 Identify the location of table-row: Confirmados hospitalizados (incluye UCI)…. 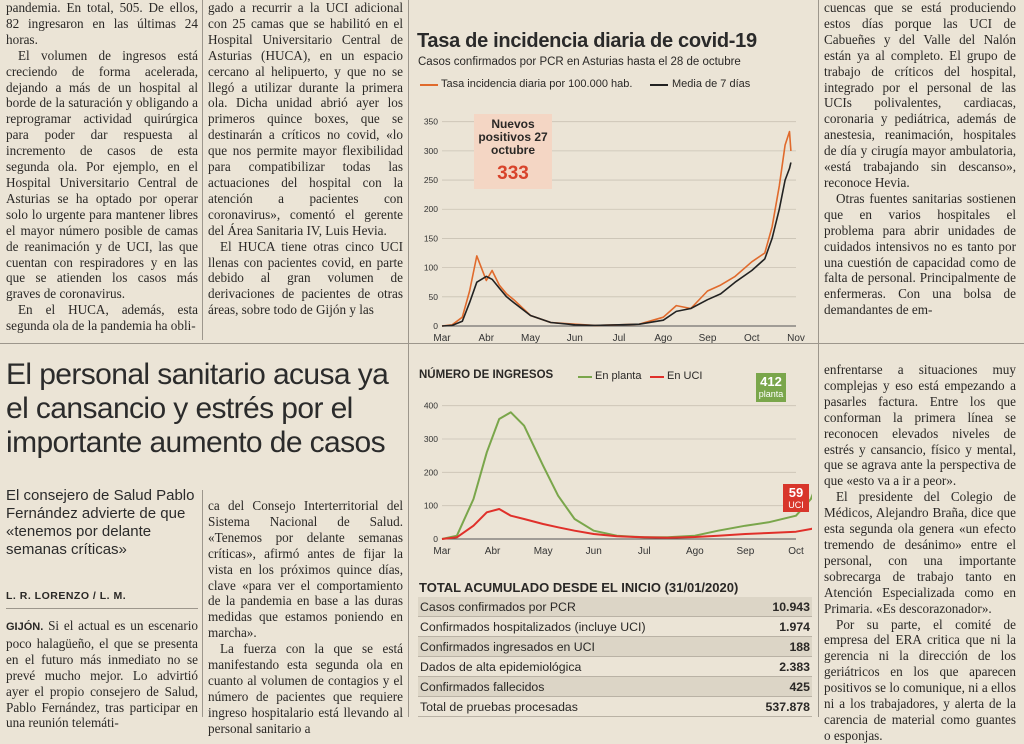
(615, 626).